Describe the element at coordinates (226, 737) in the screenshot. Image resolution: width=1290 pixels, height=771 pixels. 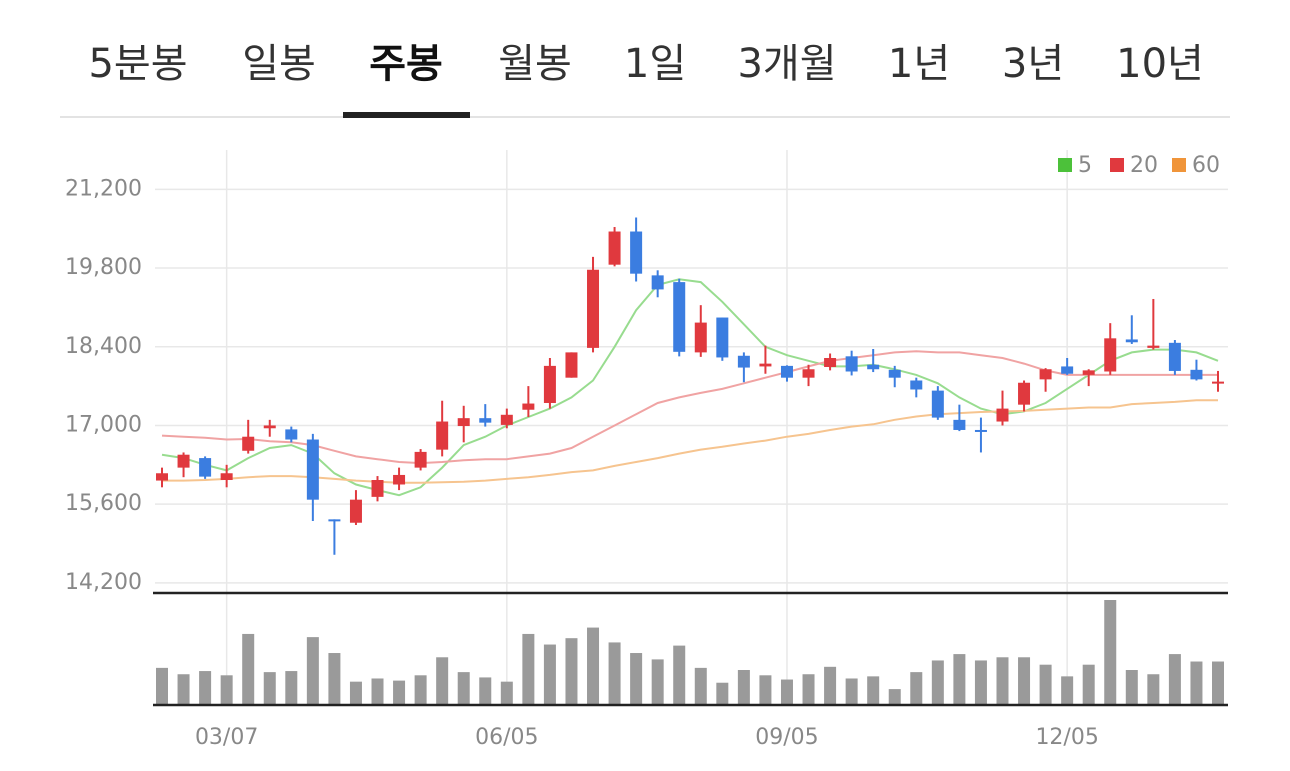
I see `x-tick-label: 03/07` at that location.